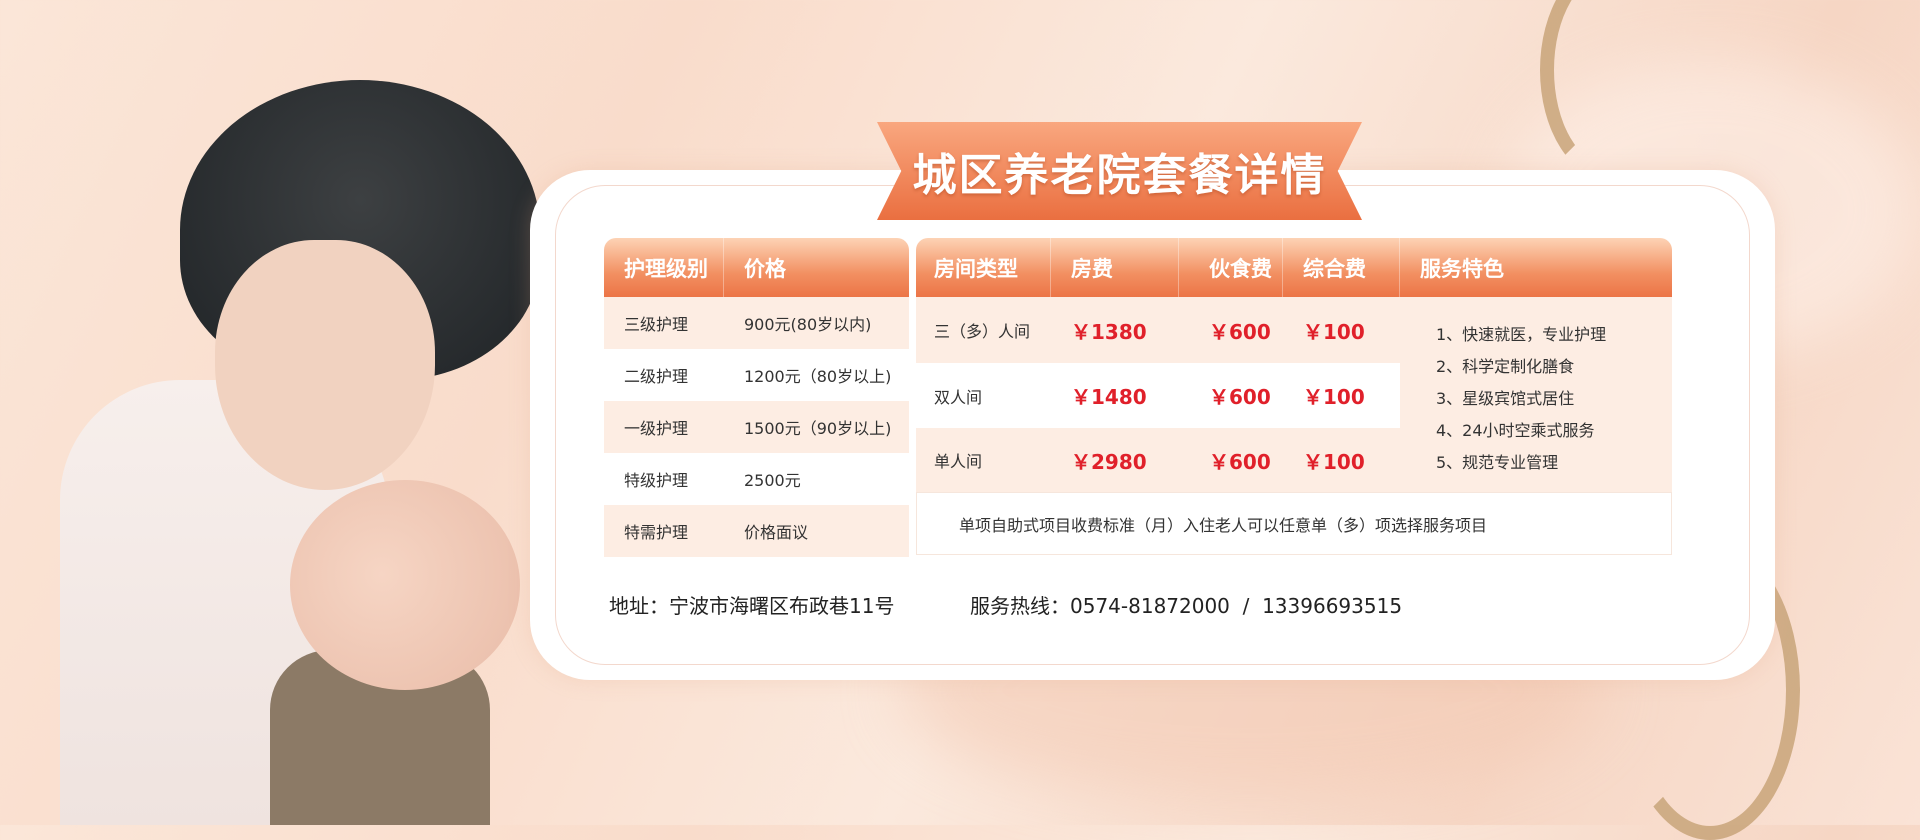 This screenshot has width=1920, height=840. Describe the element at coordinates (656, 324) in the screenshot. I see `care-level: 三级护理` at that location.